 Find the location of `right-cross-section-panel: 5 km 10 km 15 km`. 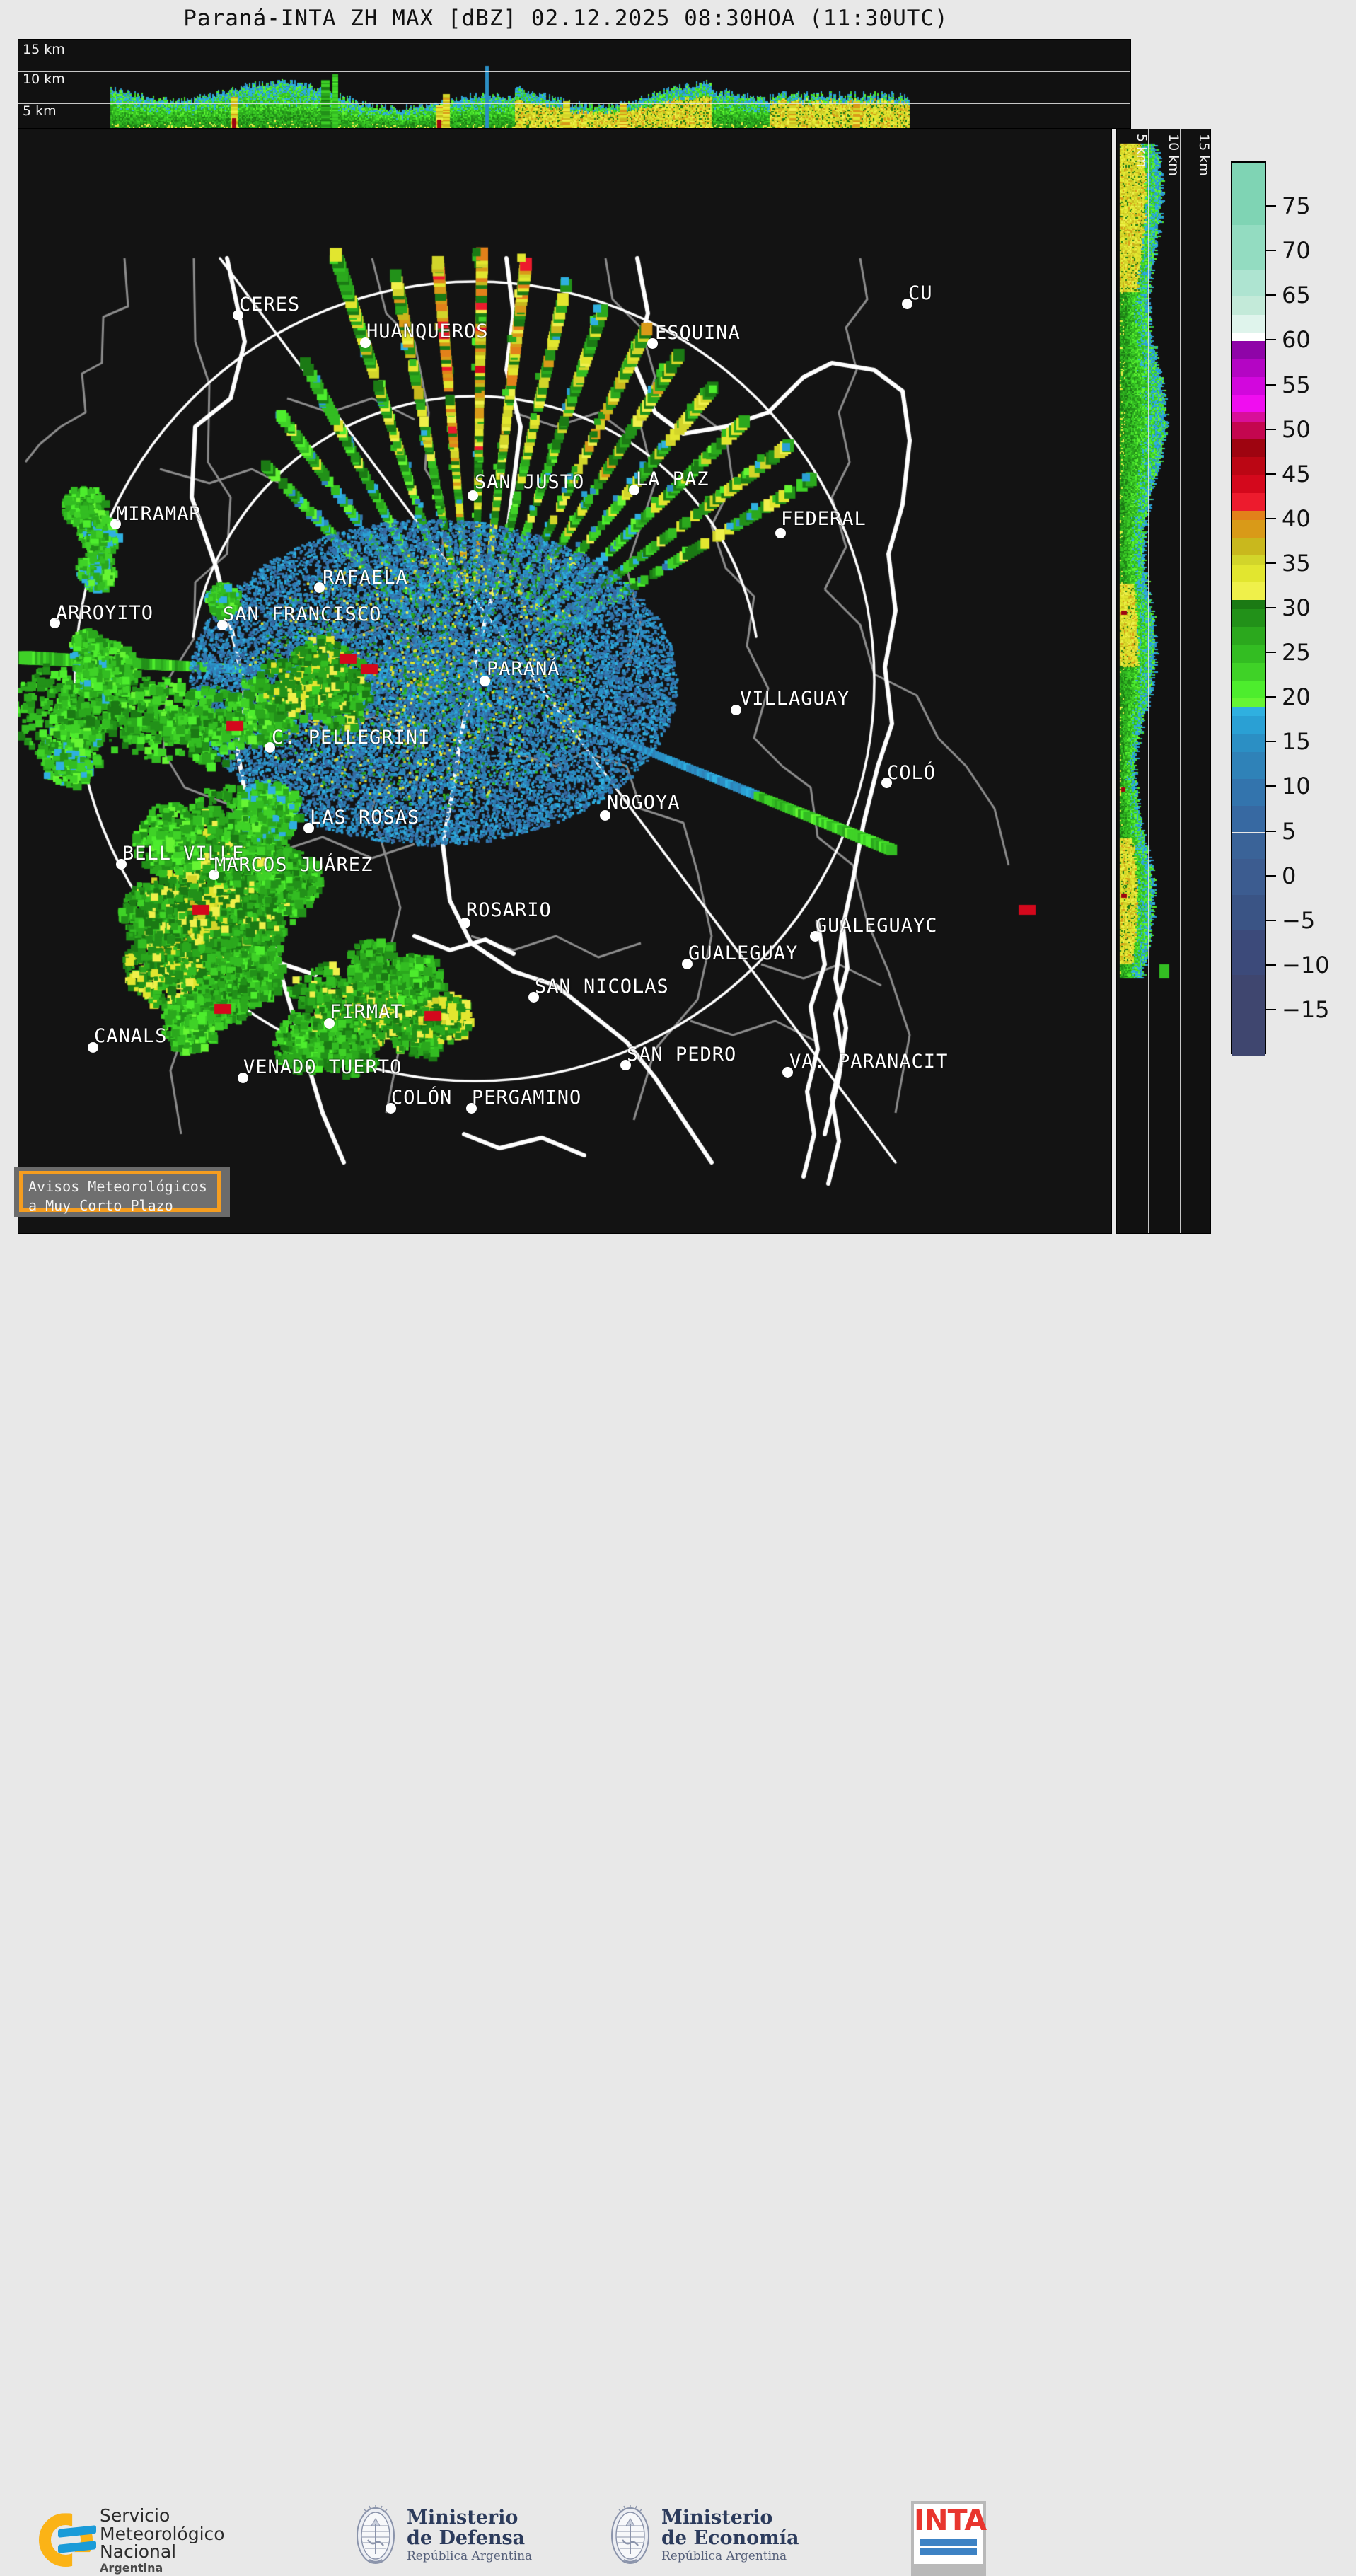

right-cross-section-panel: 5 km 10 km 15 km is located at coordinates (1163, 681).